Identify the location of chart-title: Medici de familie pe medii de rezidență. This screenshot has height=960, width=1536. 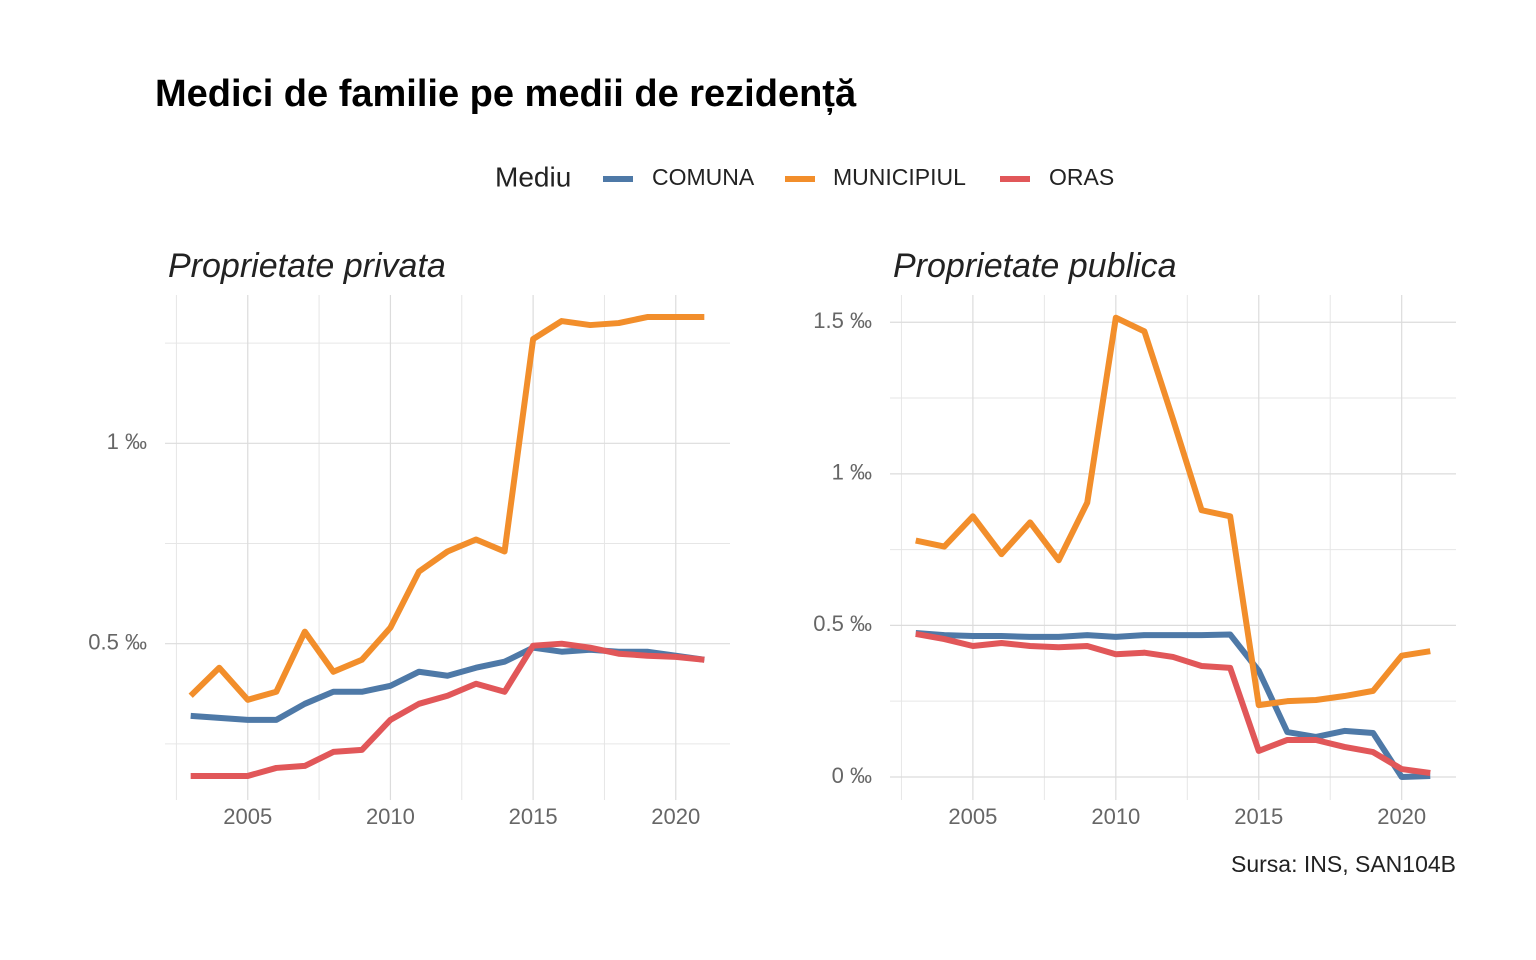
(506, 94).